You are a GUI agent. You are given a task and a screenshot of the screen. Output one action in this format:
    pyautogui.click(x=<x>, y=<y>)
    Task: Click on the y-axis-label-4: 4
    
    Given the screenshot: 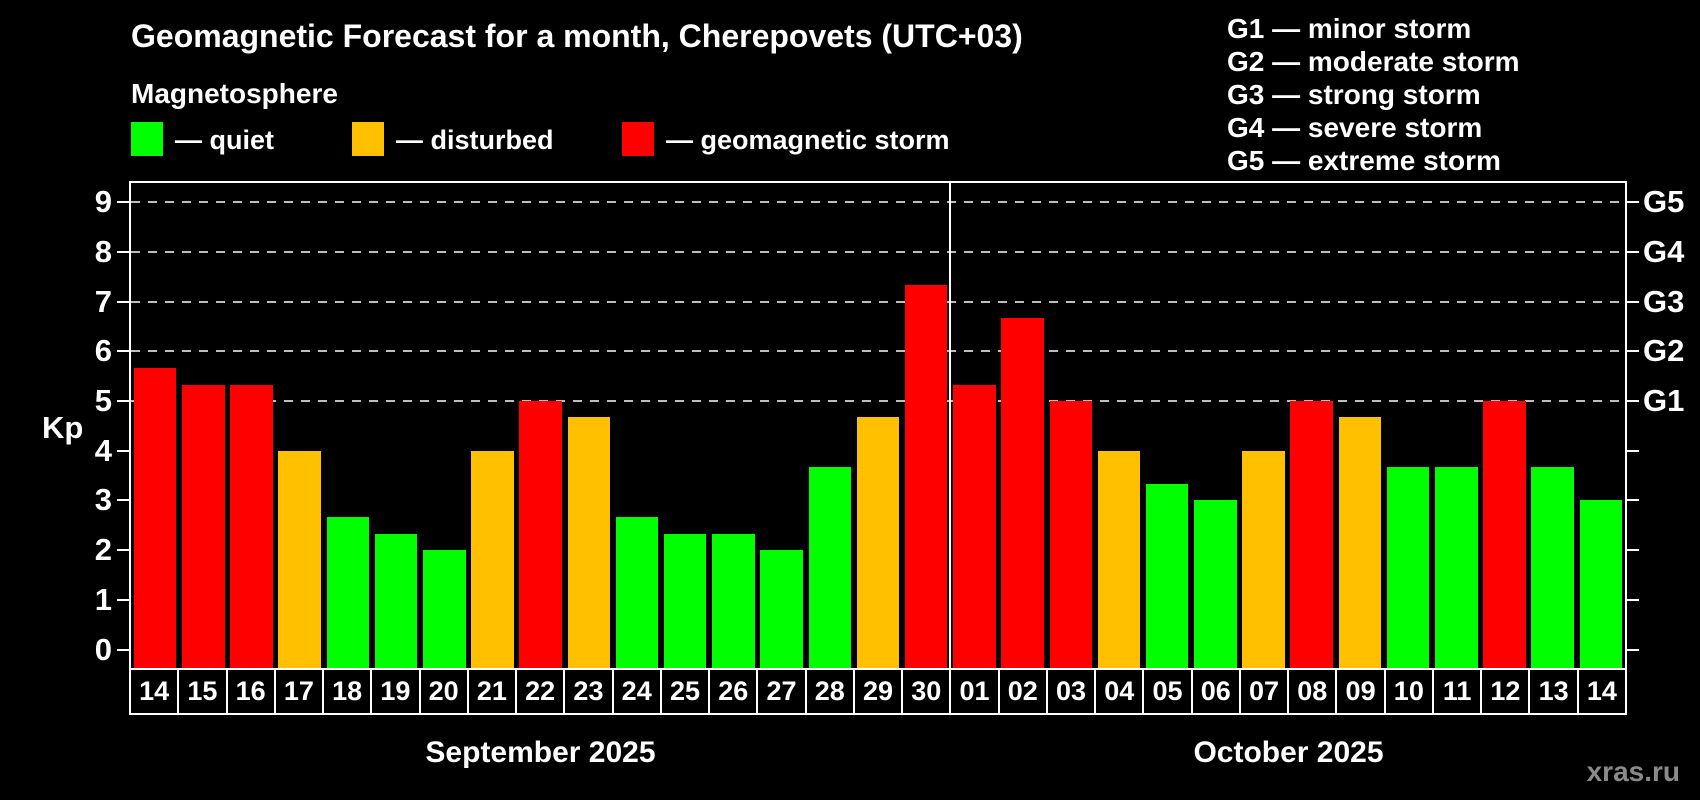 What is the action you would take?
    pyautogui.click(x=103, y=450)
    